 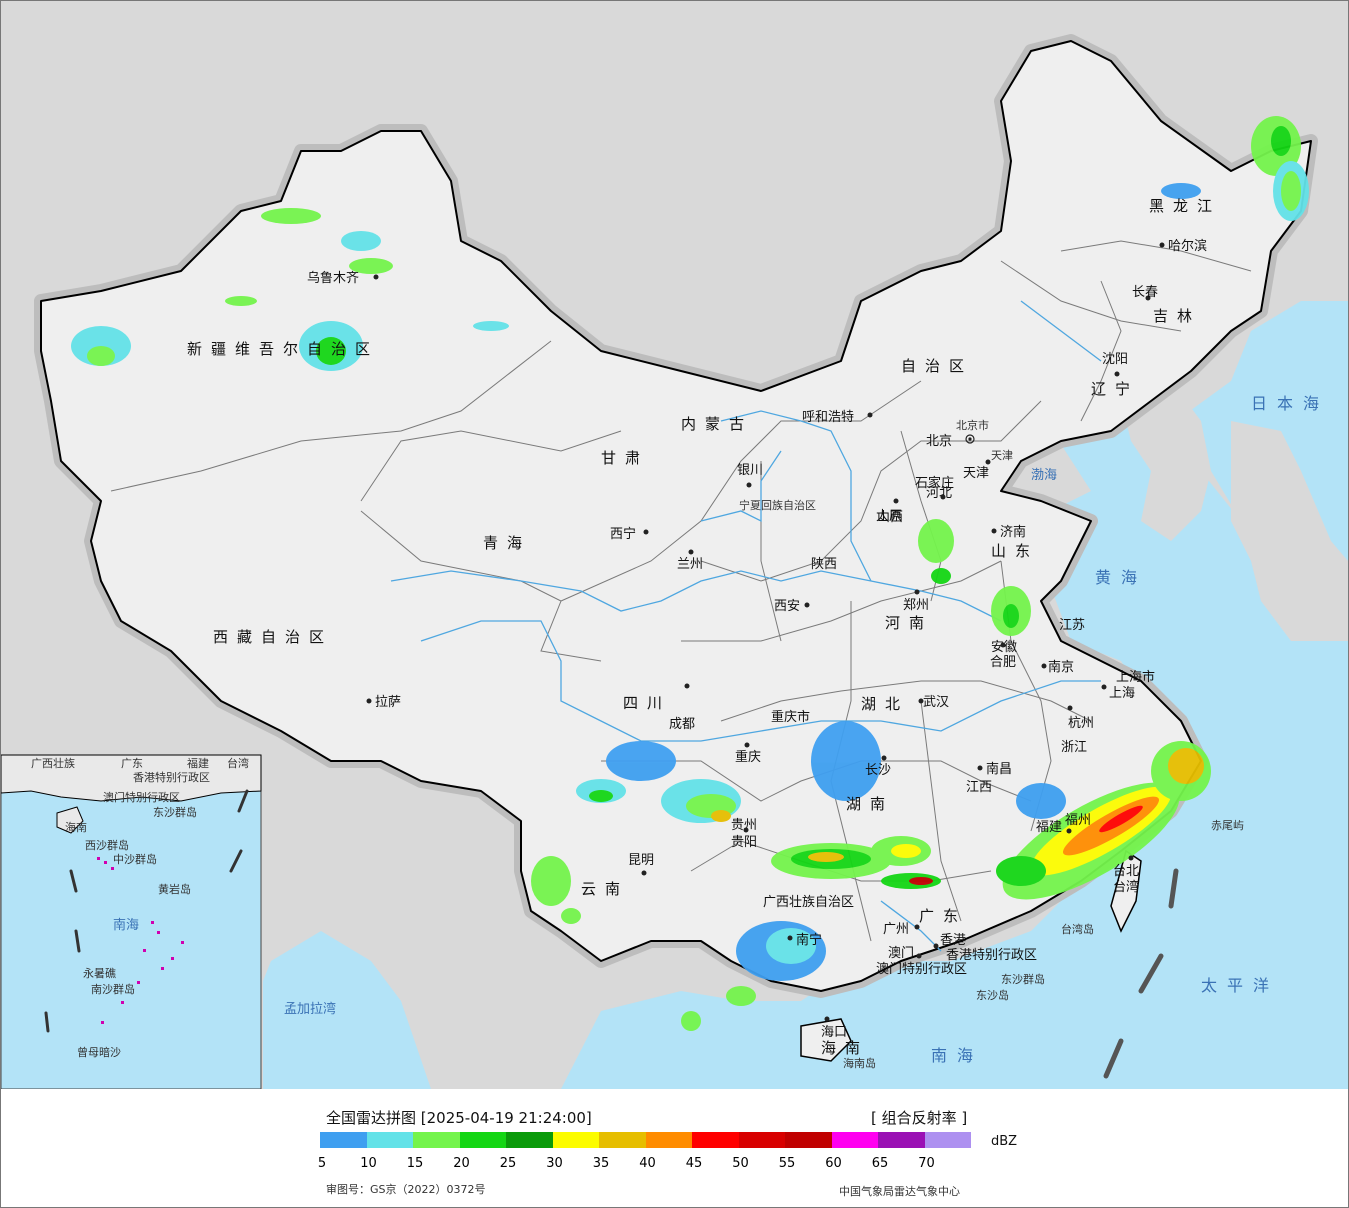 What do you see at coordinates (890, 517) in the screenshot?
I see `province-label: 山西` at bounding box center [890, 517].